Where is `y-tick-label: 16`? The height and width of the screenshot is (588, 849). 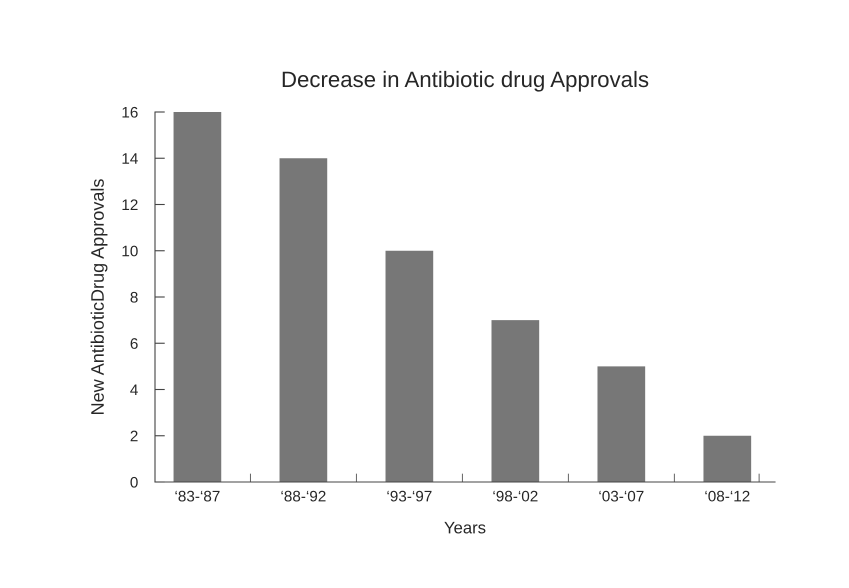
y-tick-label: 16 is located at coordinates (130, 112).